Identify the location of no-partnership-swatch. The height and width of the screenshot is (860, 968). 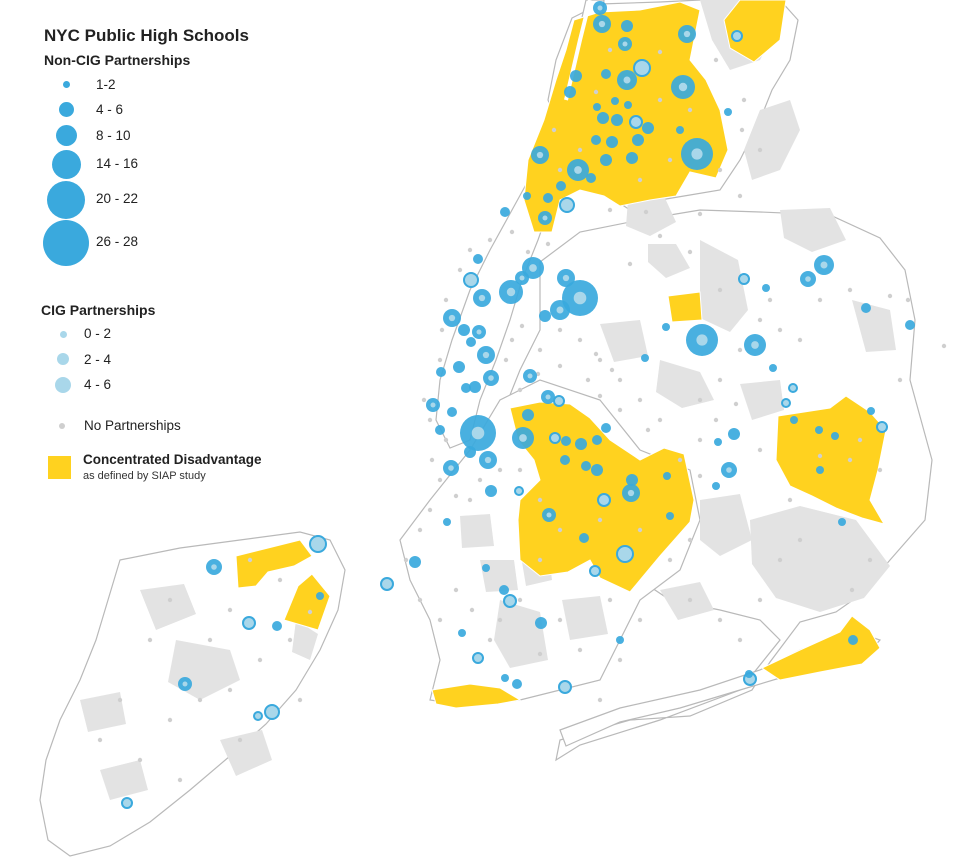
(62, 426).